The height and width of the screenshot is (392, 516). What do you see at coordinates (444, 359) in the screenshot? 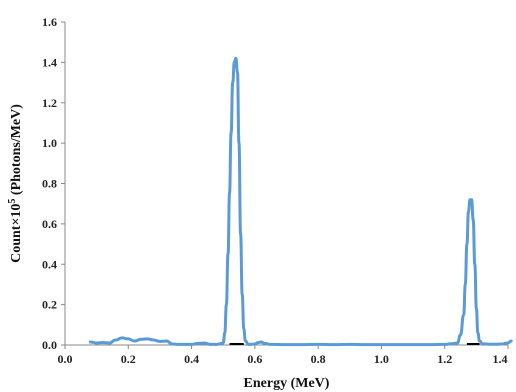
I see `x-tick-label: 1.2` at bounding box center [444, 359].